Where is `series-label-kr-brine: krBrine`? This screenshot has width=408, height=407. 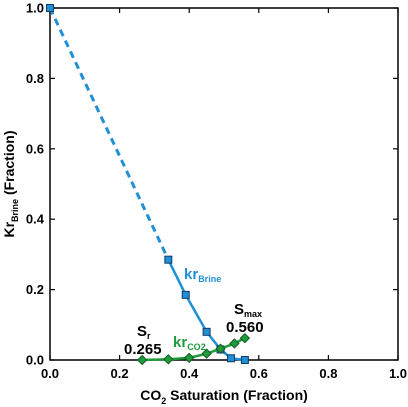
series-label-kr-brine: krBrine is located at coordinates (202, 275).